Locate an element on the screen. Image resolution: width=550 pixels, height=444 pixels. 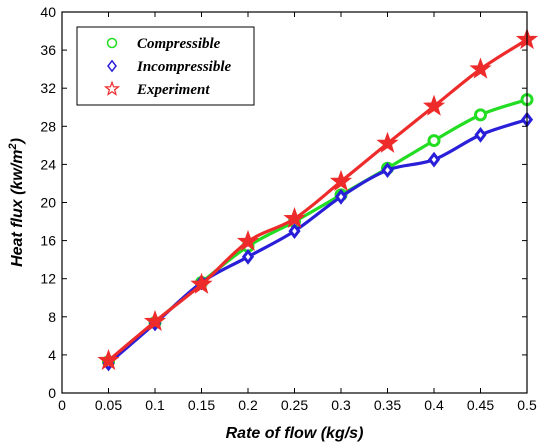
y-tick-label: 0 is located at coordinates (52, 393).